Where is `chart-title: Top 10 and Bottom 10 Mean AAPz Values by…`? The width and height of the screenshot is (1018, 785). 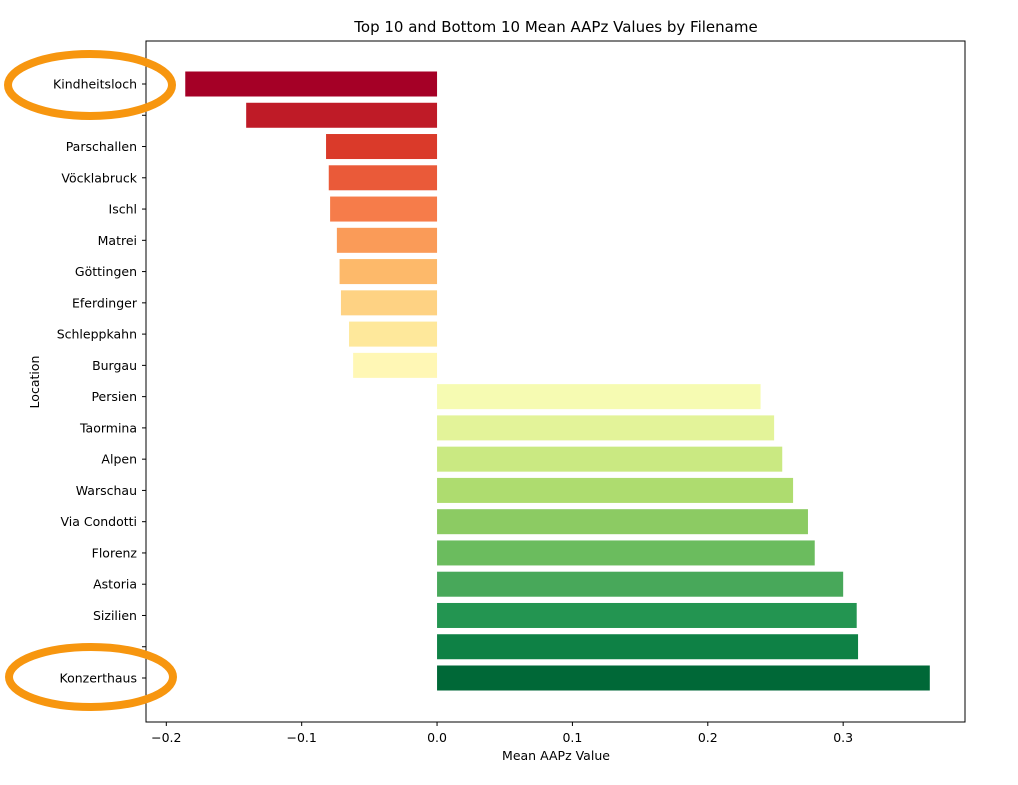 chart-title: Top 10 and Bottom 10 Mean AAPz Values by… is located at coordinates (555, 27).